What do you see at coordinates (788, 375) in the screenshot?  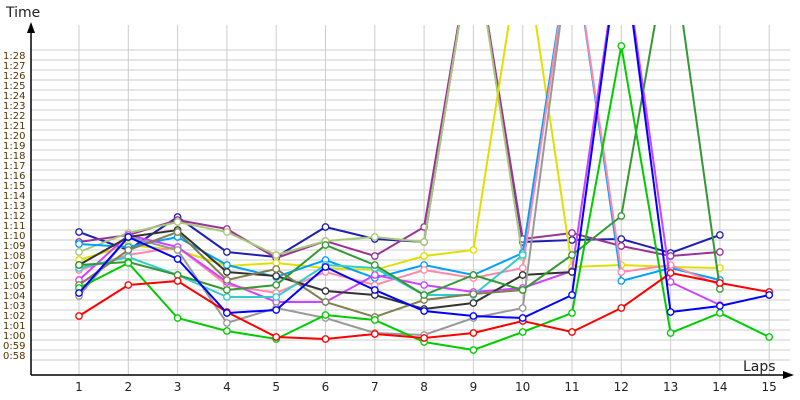 I see `x-axis-arrow-icon` at bounding box center [788, 375].